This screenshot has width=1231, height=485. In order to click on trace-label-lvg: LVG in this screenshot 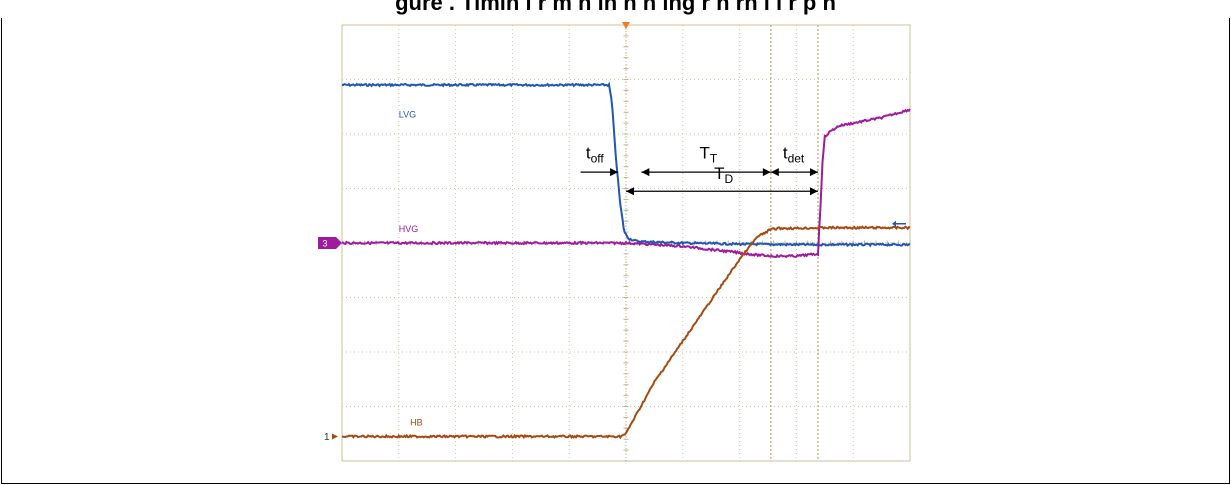, I will do `click(407, 115)`.